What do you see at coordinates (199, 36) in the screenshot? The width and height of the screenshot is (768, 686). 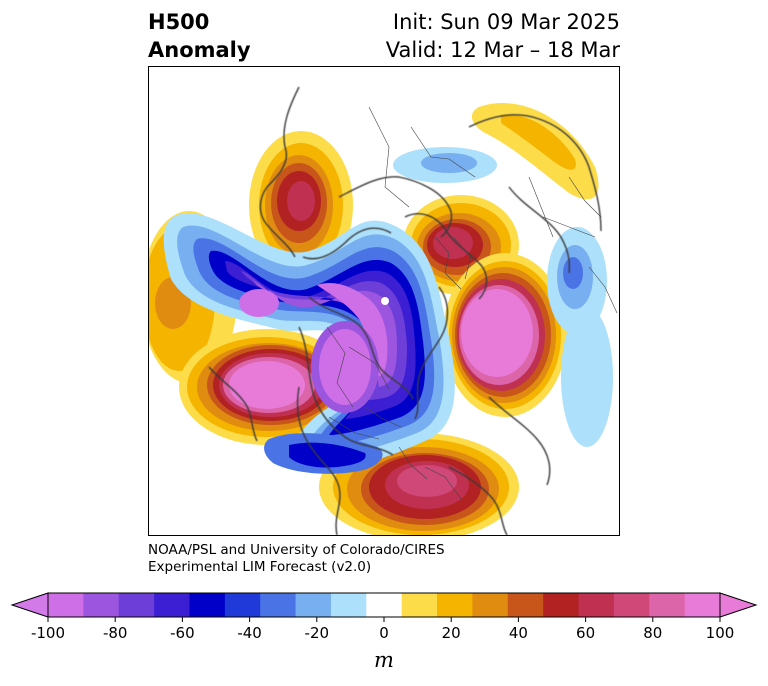 I see `map-title: H500 Anomaly` at bounding box center [199, 36].